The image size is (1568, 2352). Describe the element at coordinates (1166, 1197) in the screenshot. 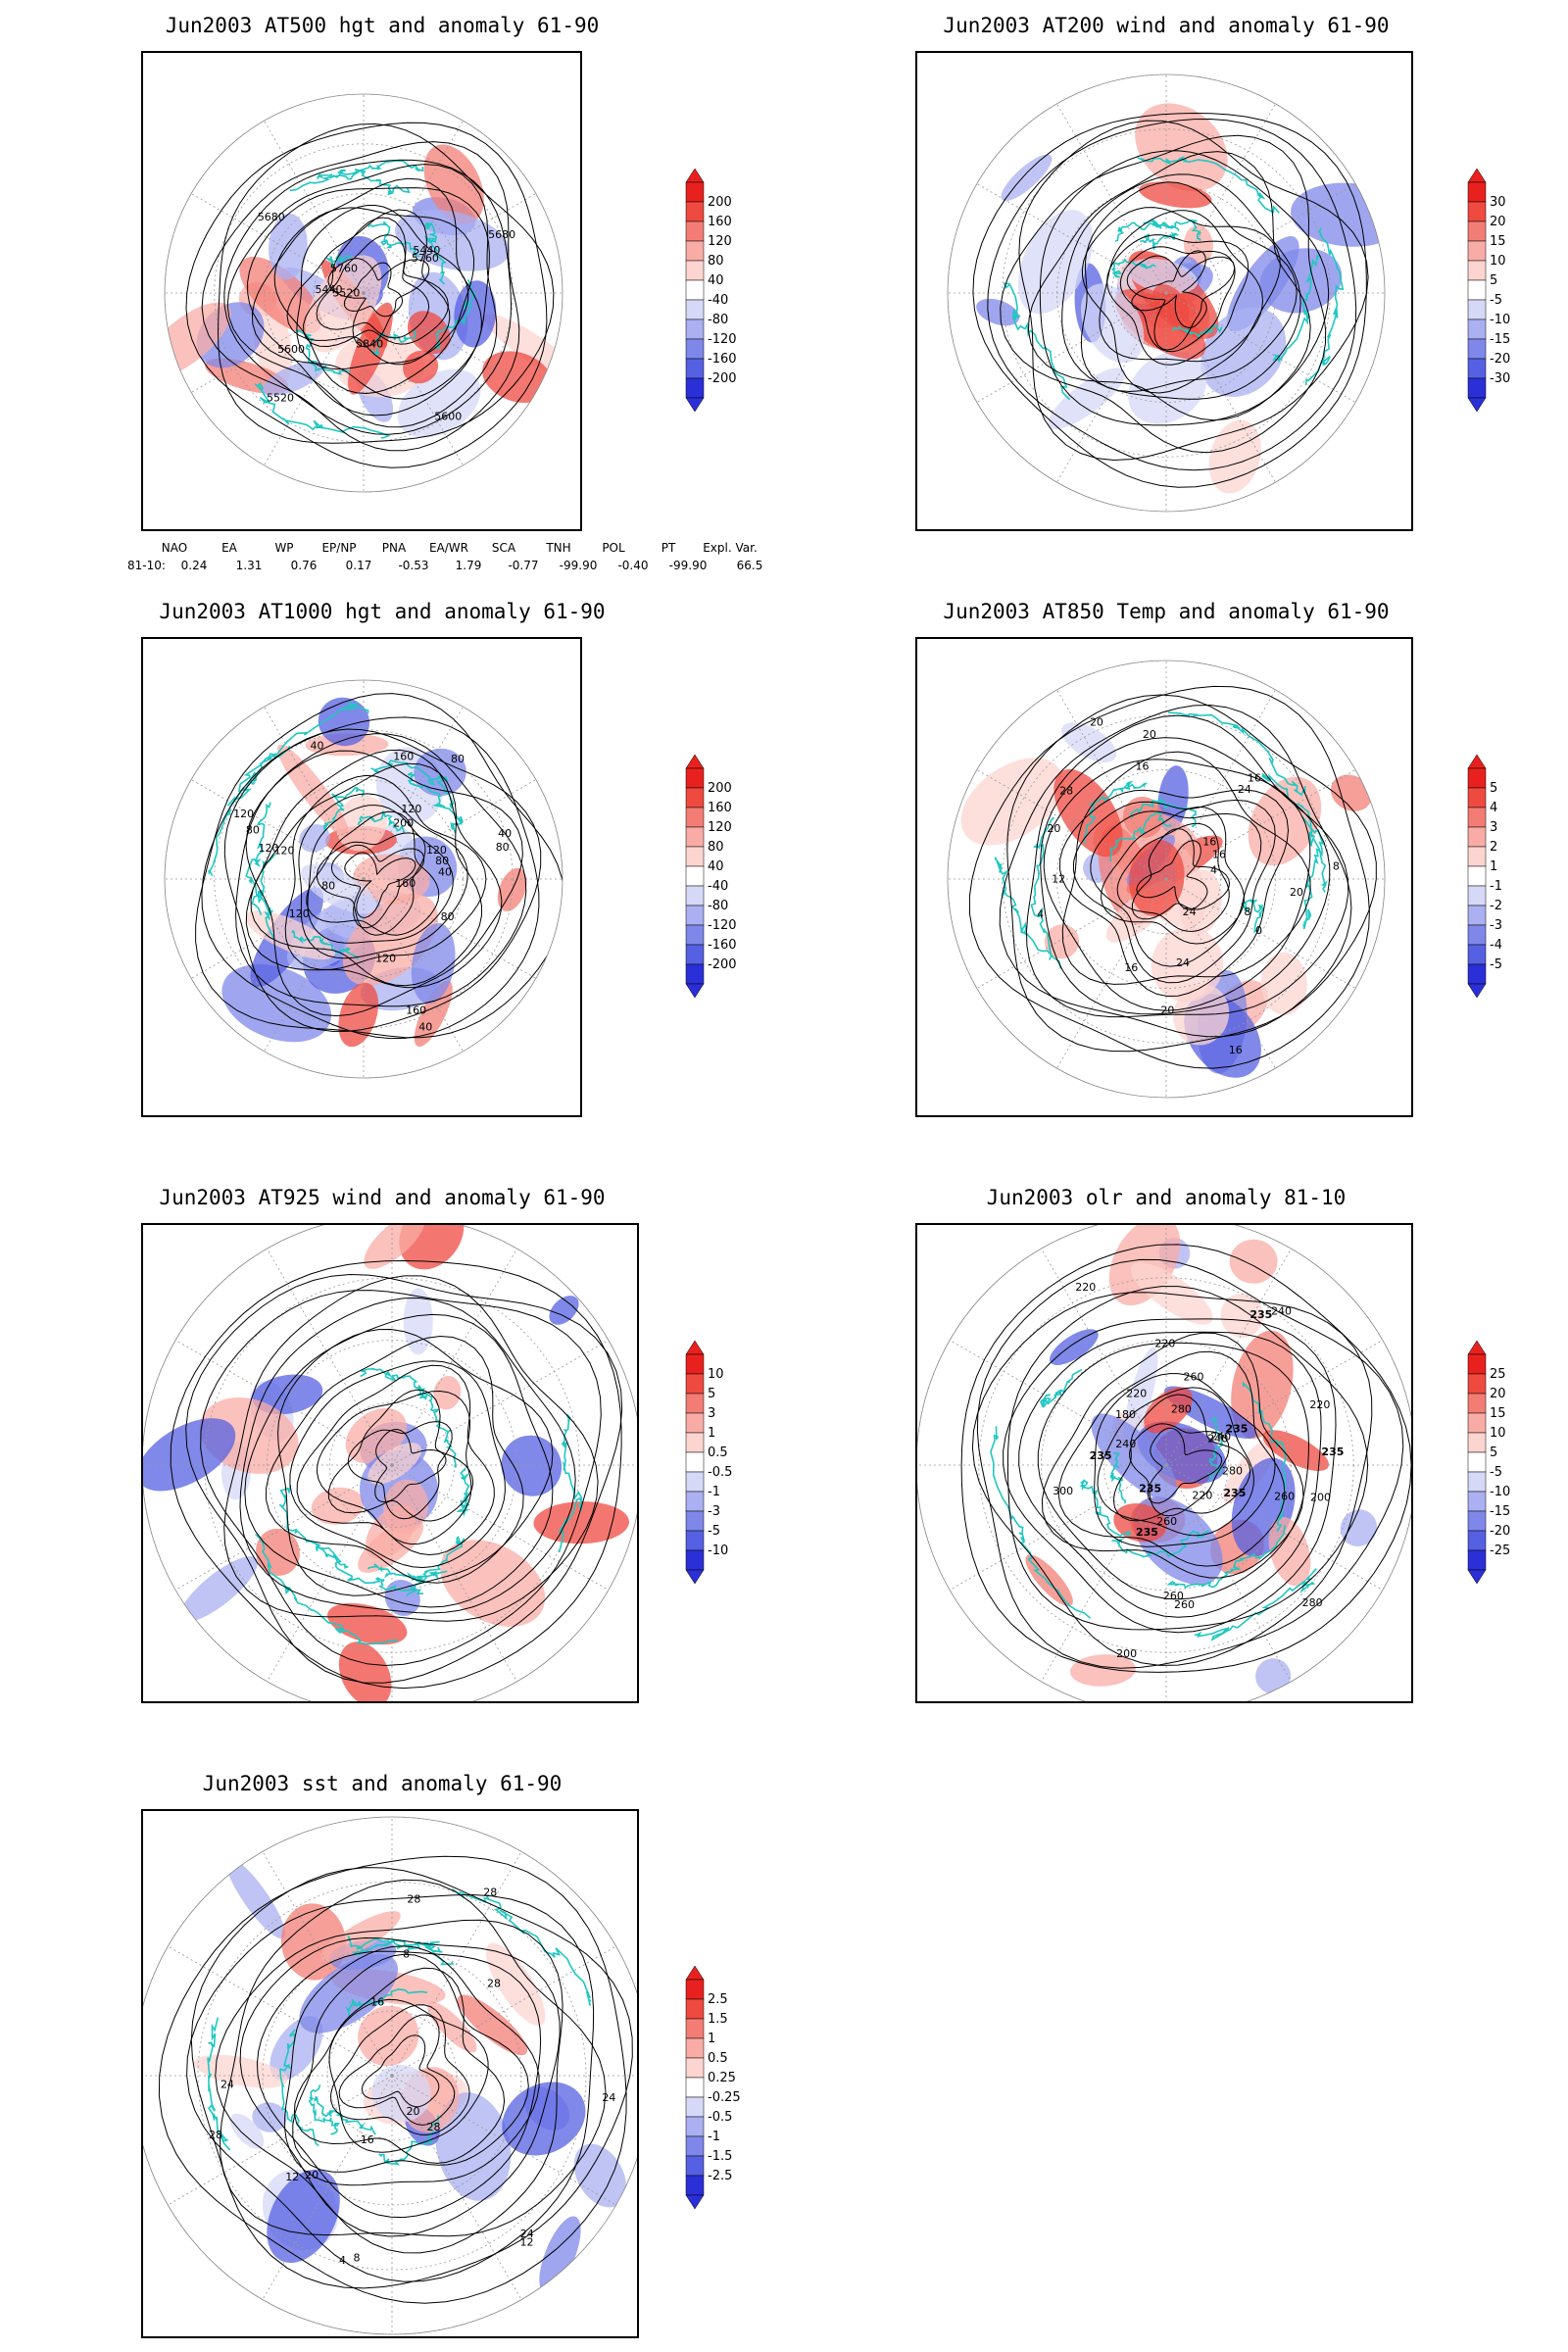

I see `panel-title: Jun2003 olr and anomaly 81-10` at that location.